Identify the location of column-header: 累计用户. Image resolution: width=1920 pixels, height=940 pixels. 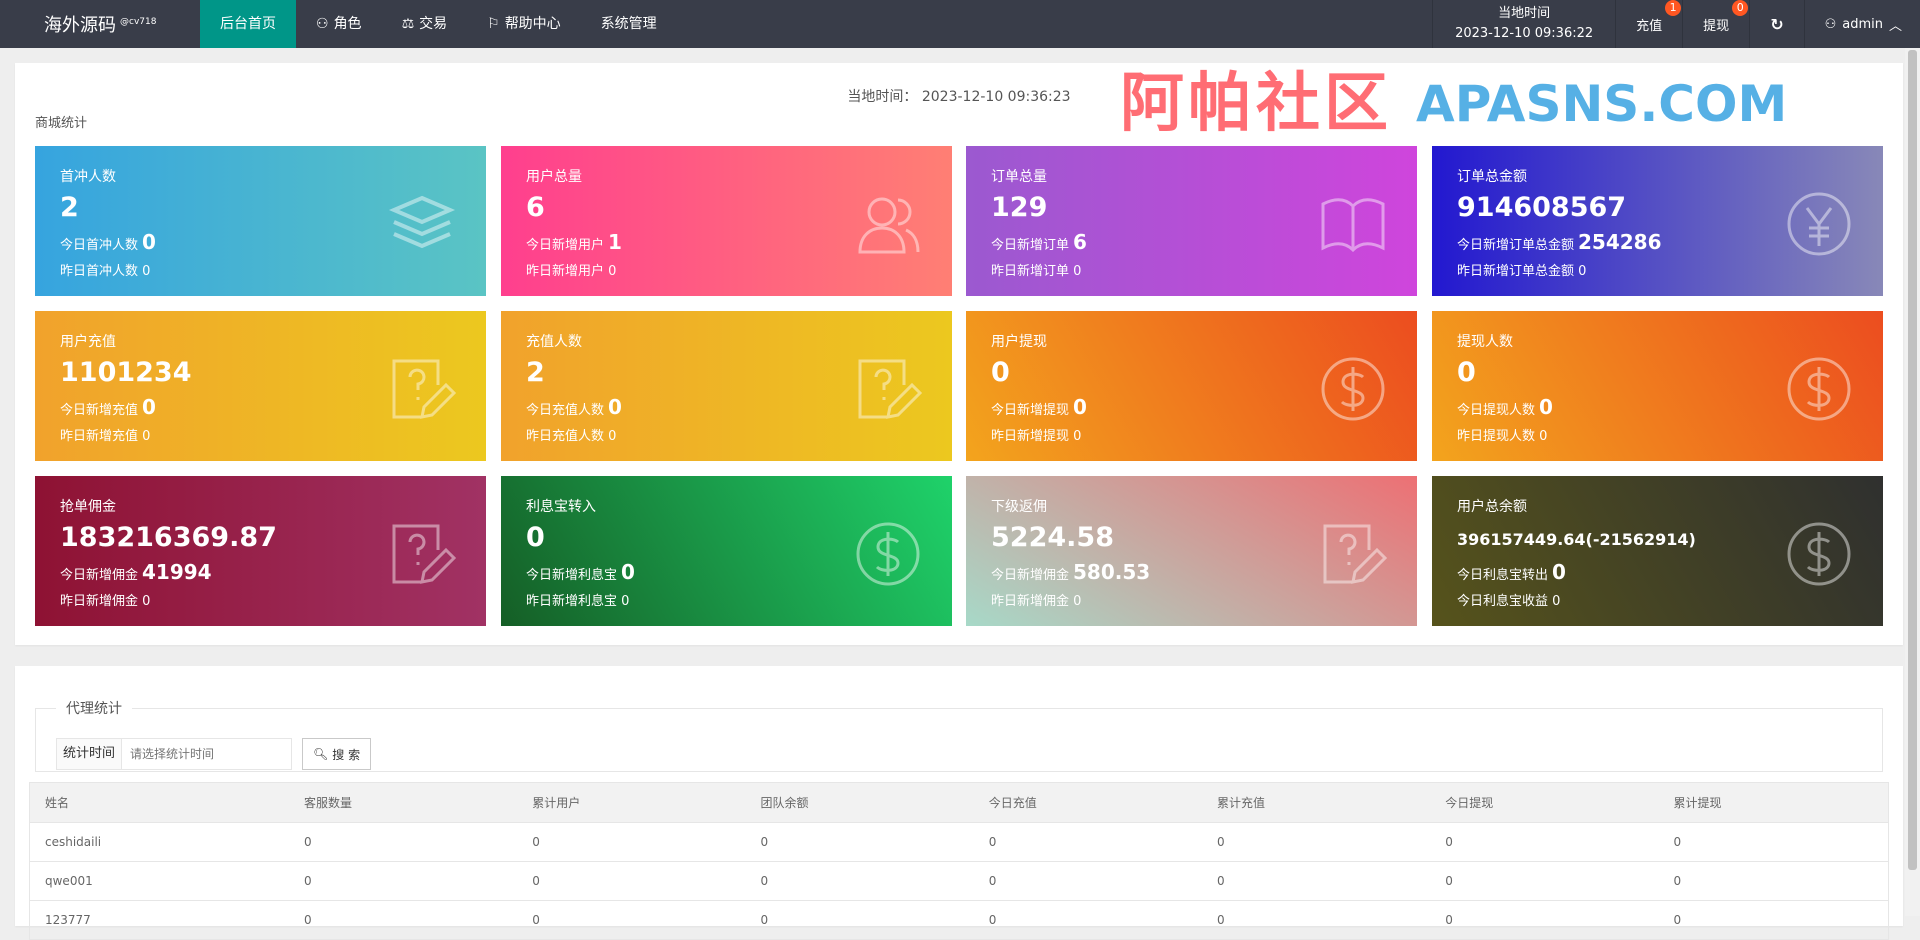
(631, 802).